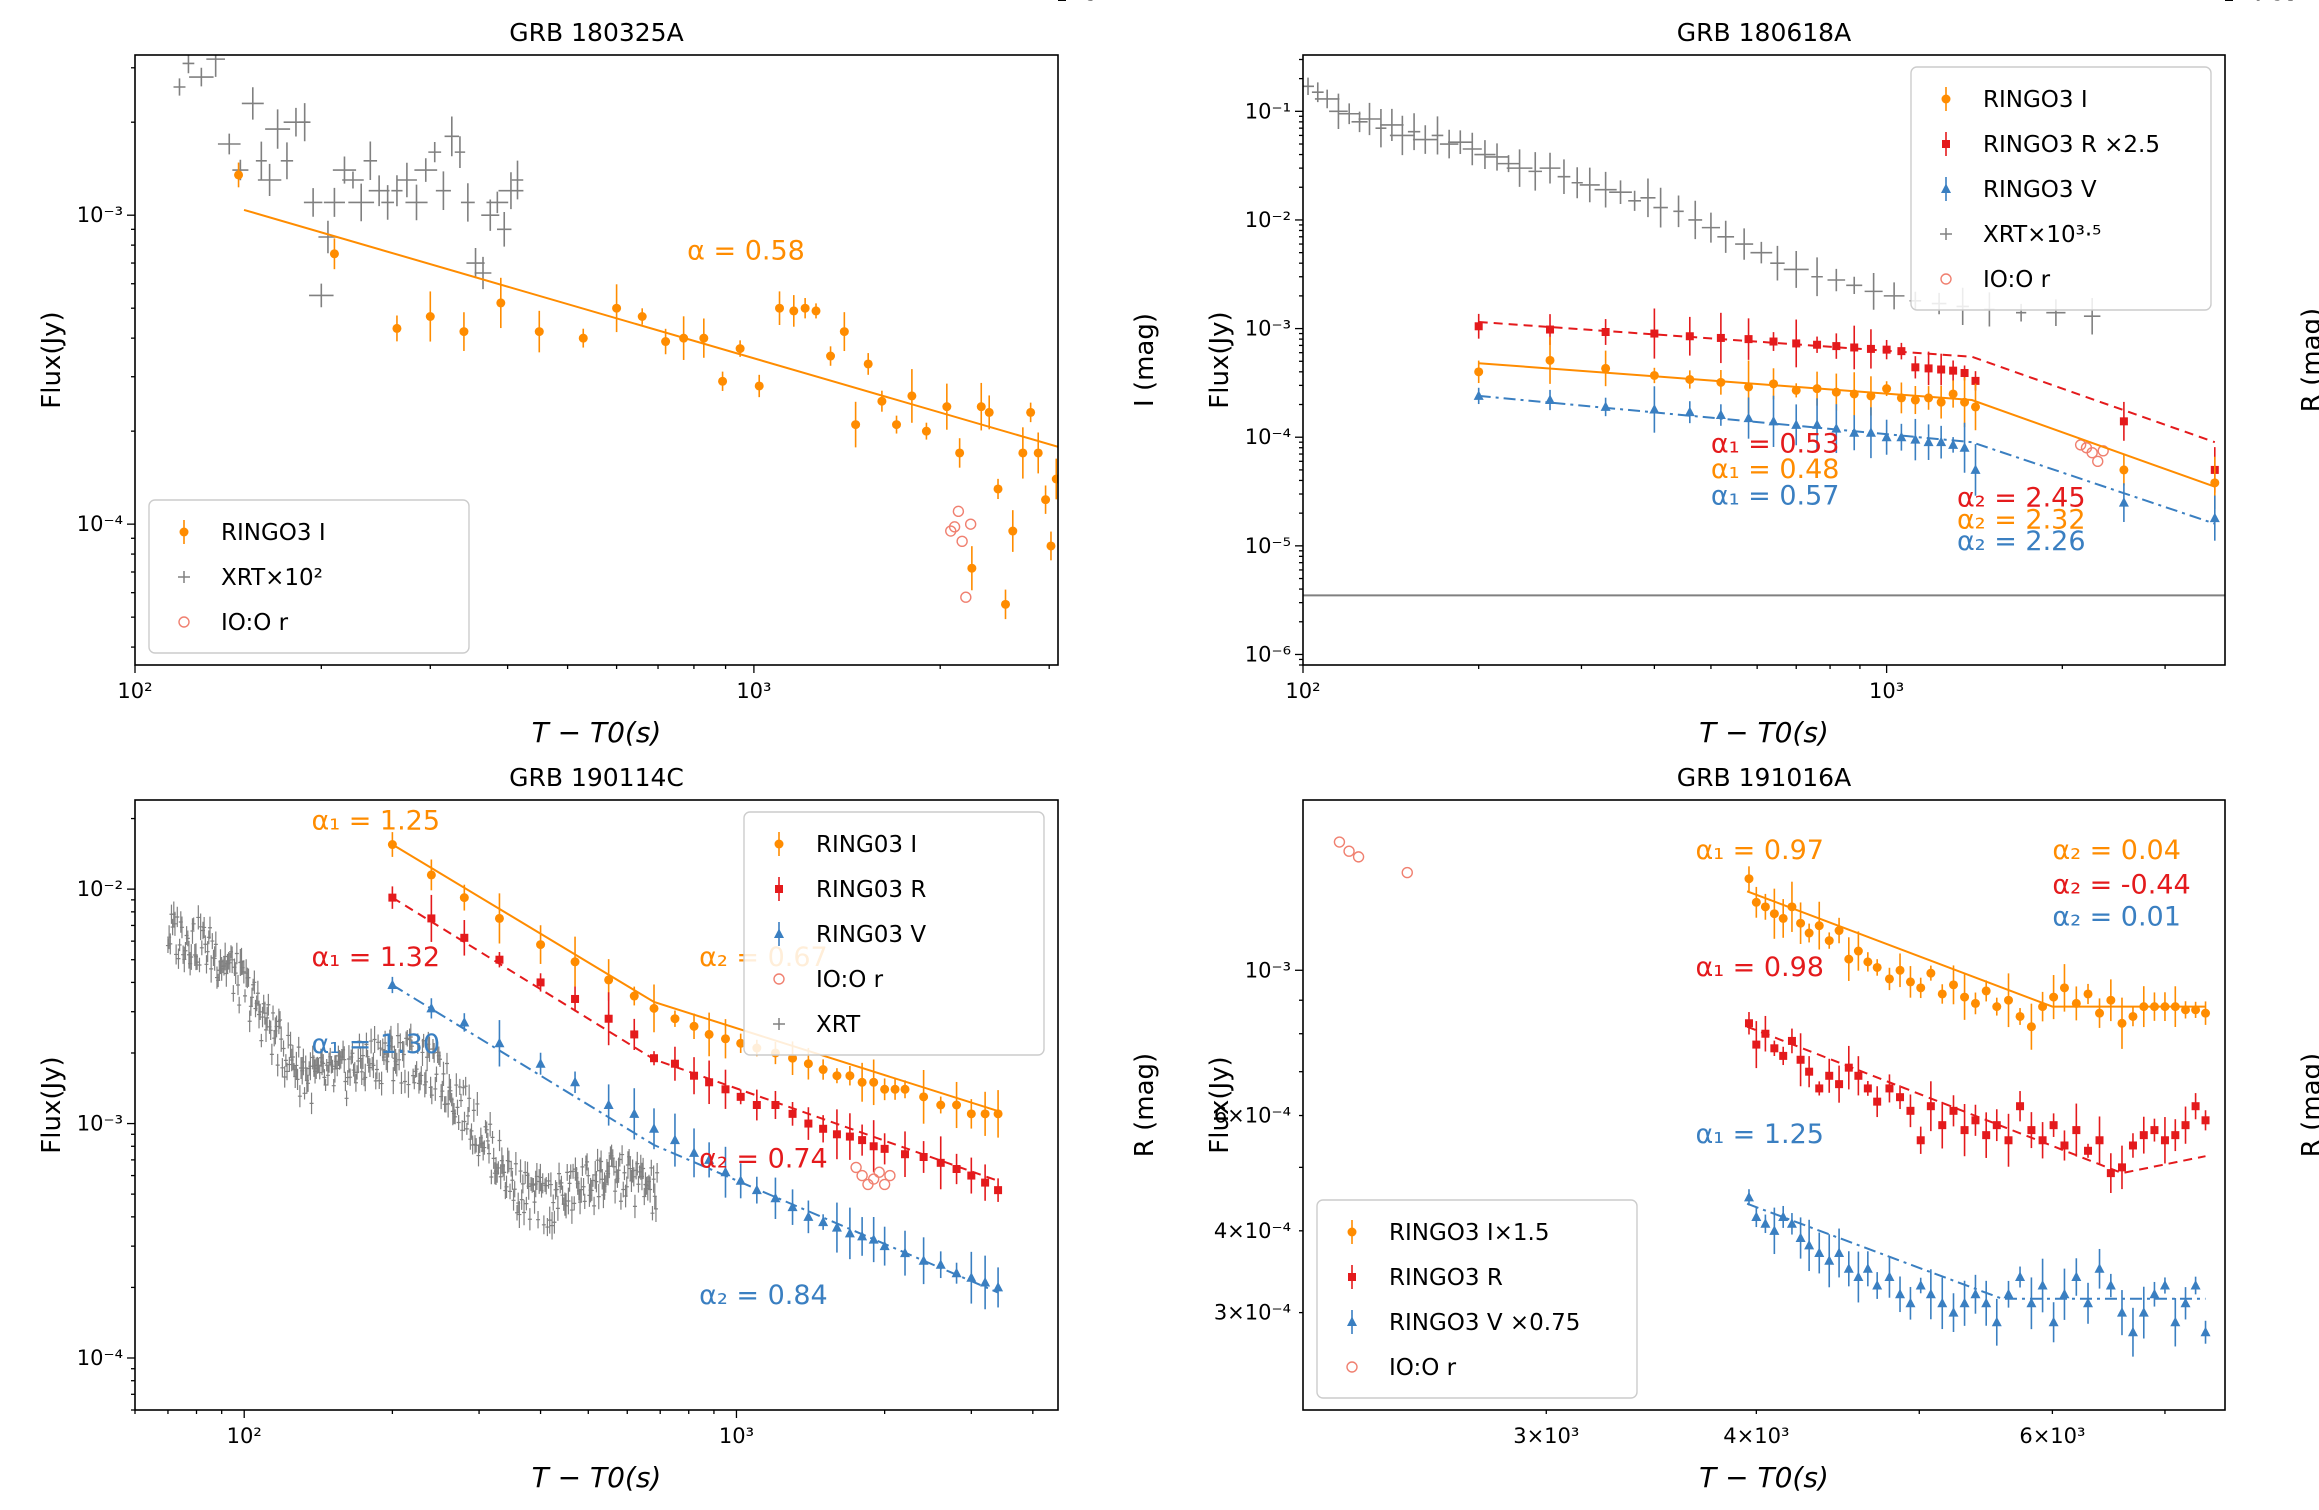 This screenshot has height=1510, width=2319. Describe the element at coordinates (1220, 1104) in the screenshot. I see `y-axis-label: Flux(Jy)` at that location.